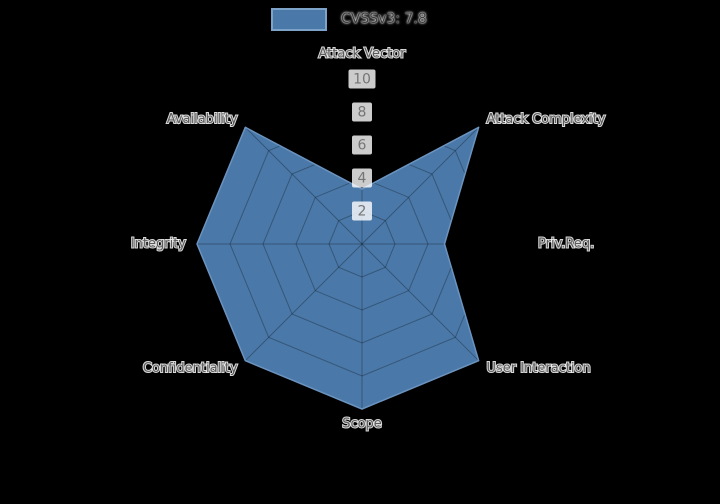 This screenshot has width=720, height=504. Describe the element at coordinates (303, 185) in the screenshot. I see `grid-spoke-availability` at that location.